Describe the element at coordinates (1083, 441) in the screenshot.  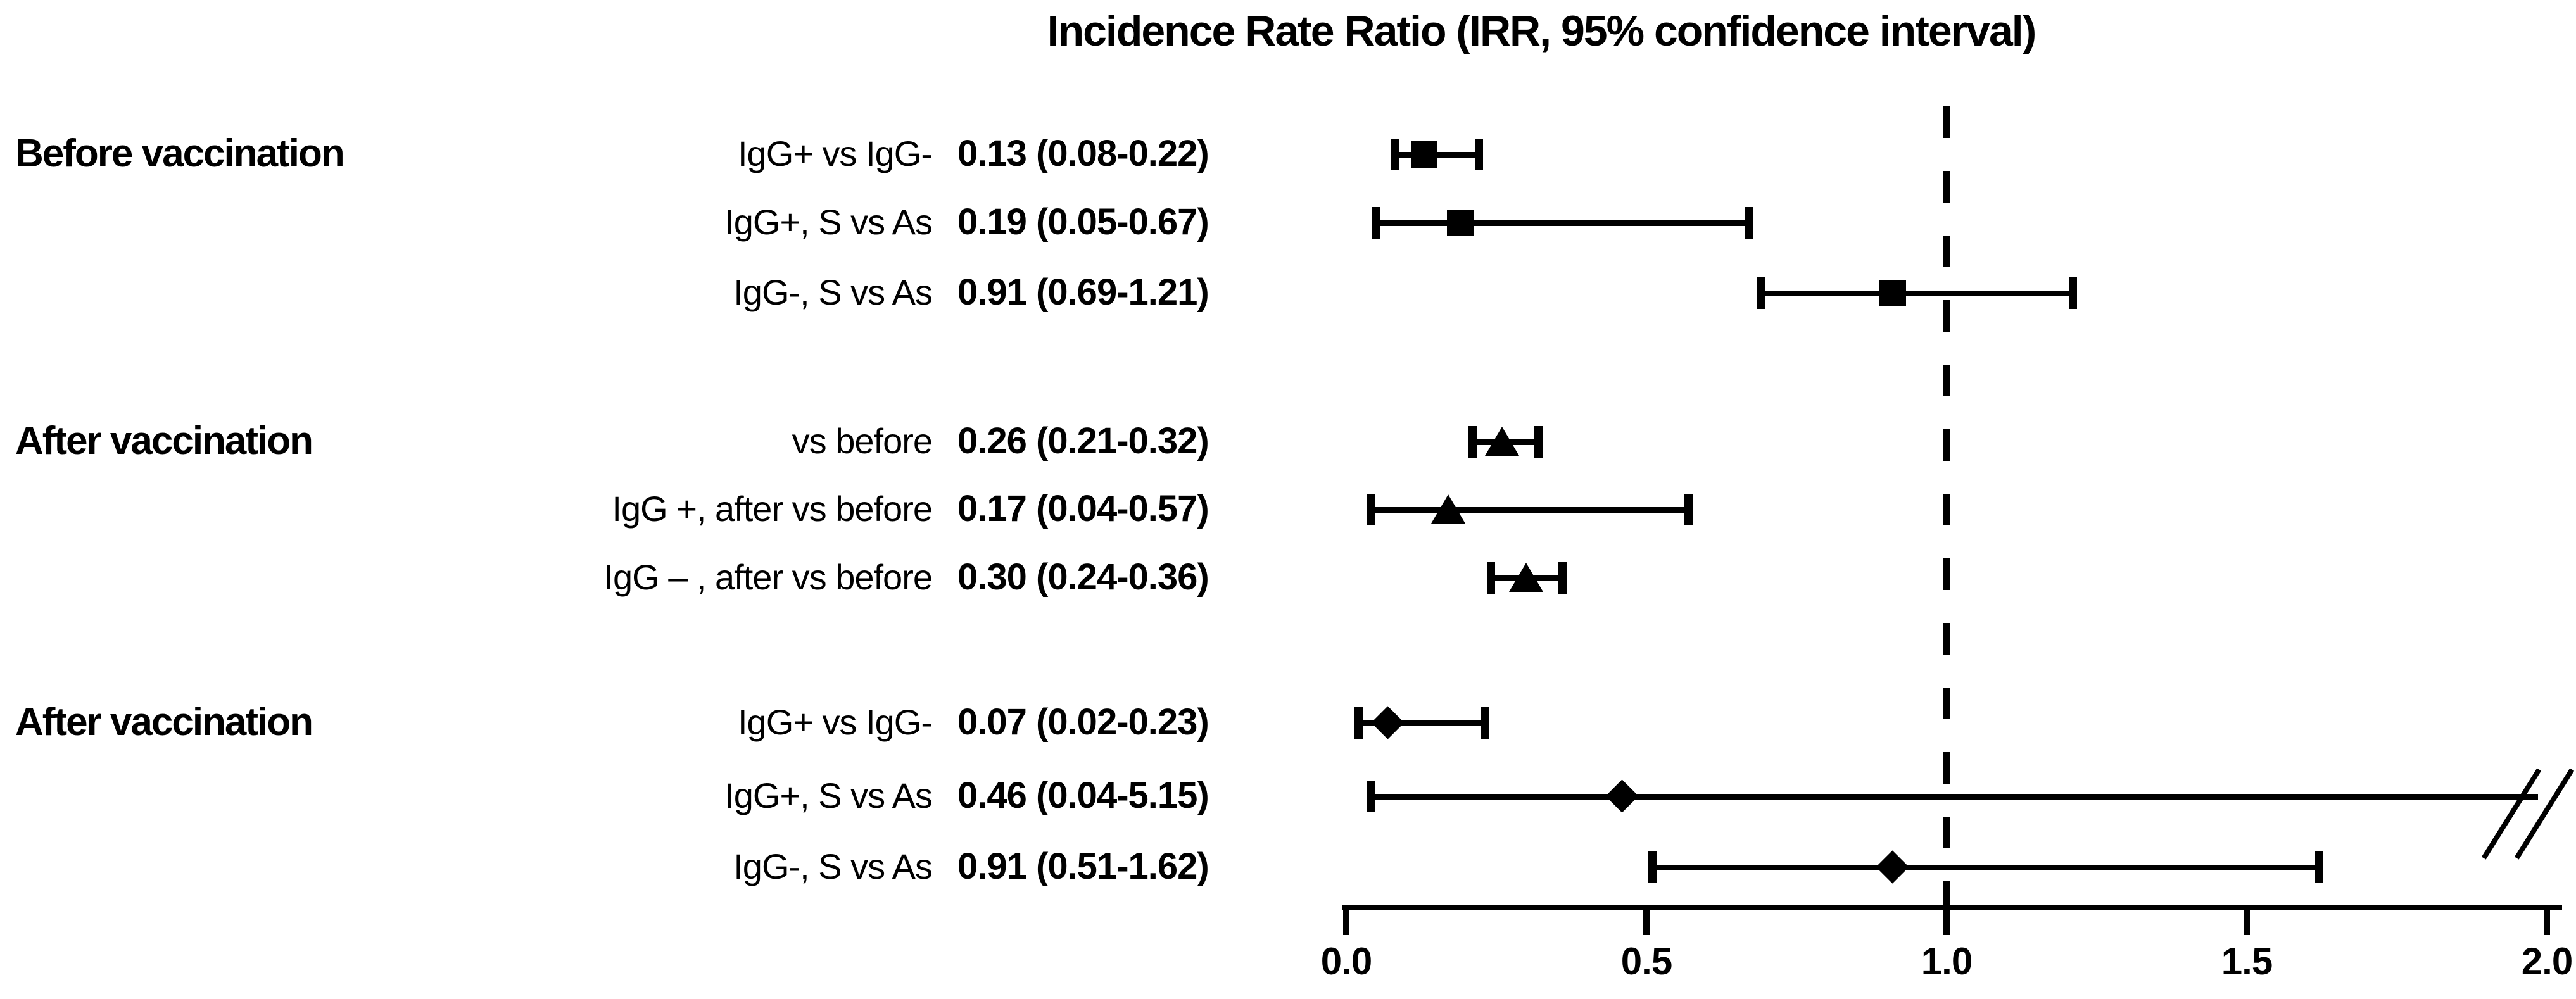
I see `value-label: 0.26 (0.21-0.32)` at that location.